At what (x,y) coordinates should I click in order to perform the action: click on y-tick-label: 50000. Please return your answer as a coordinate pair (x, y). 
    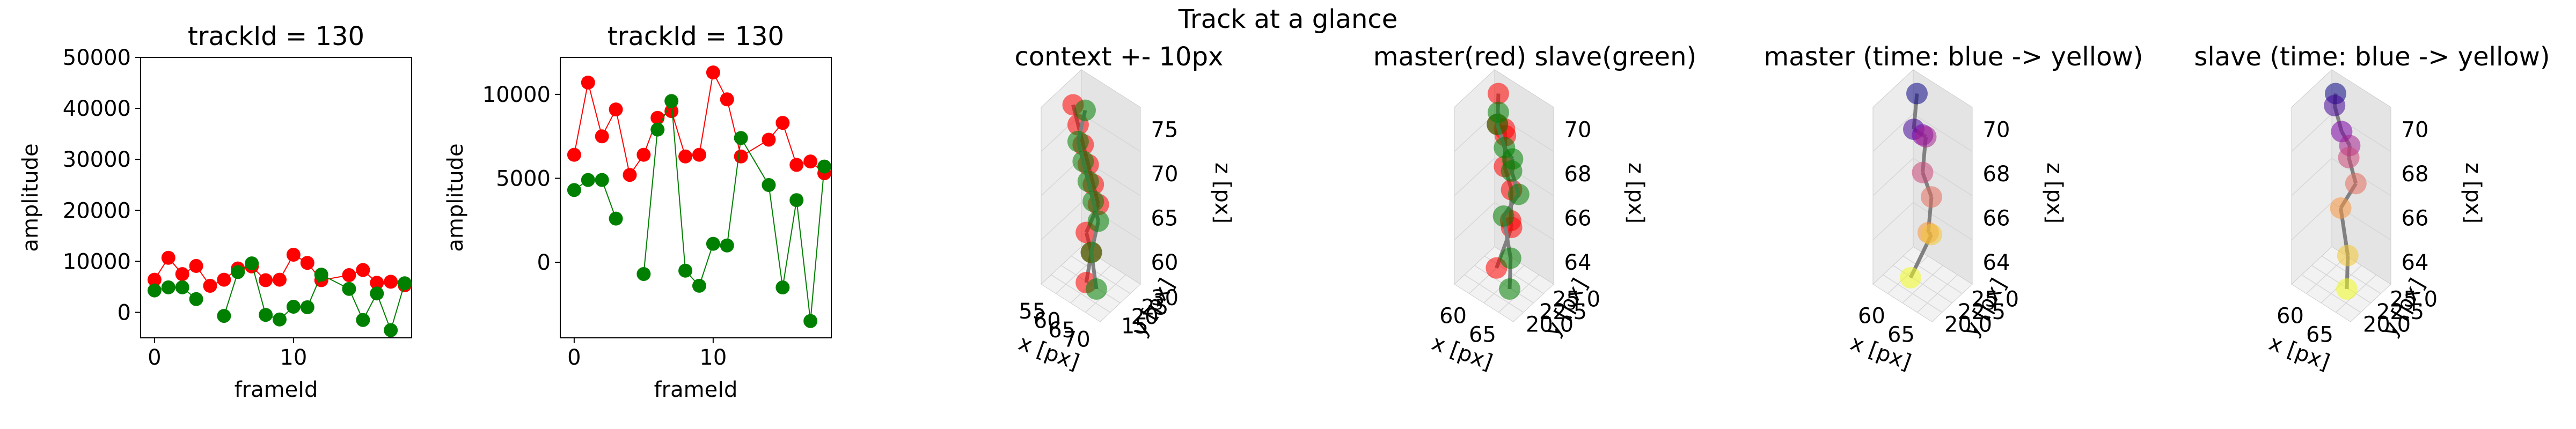
    Looking at the image, I should click on (97, 58).